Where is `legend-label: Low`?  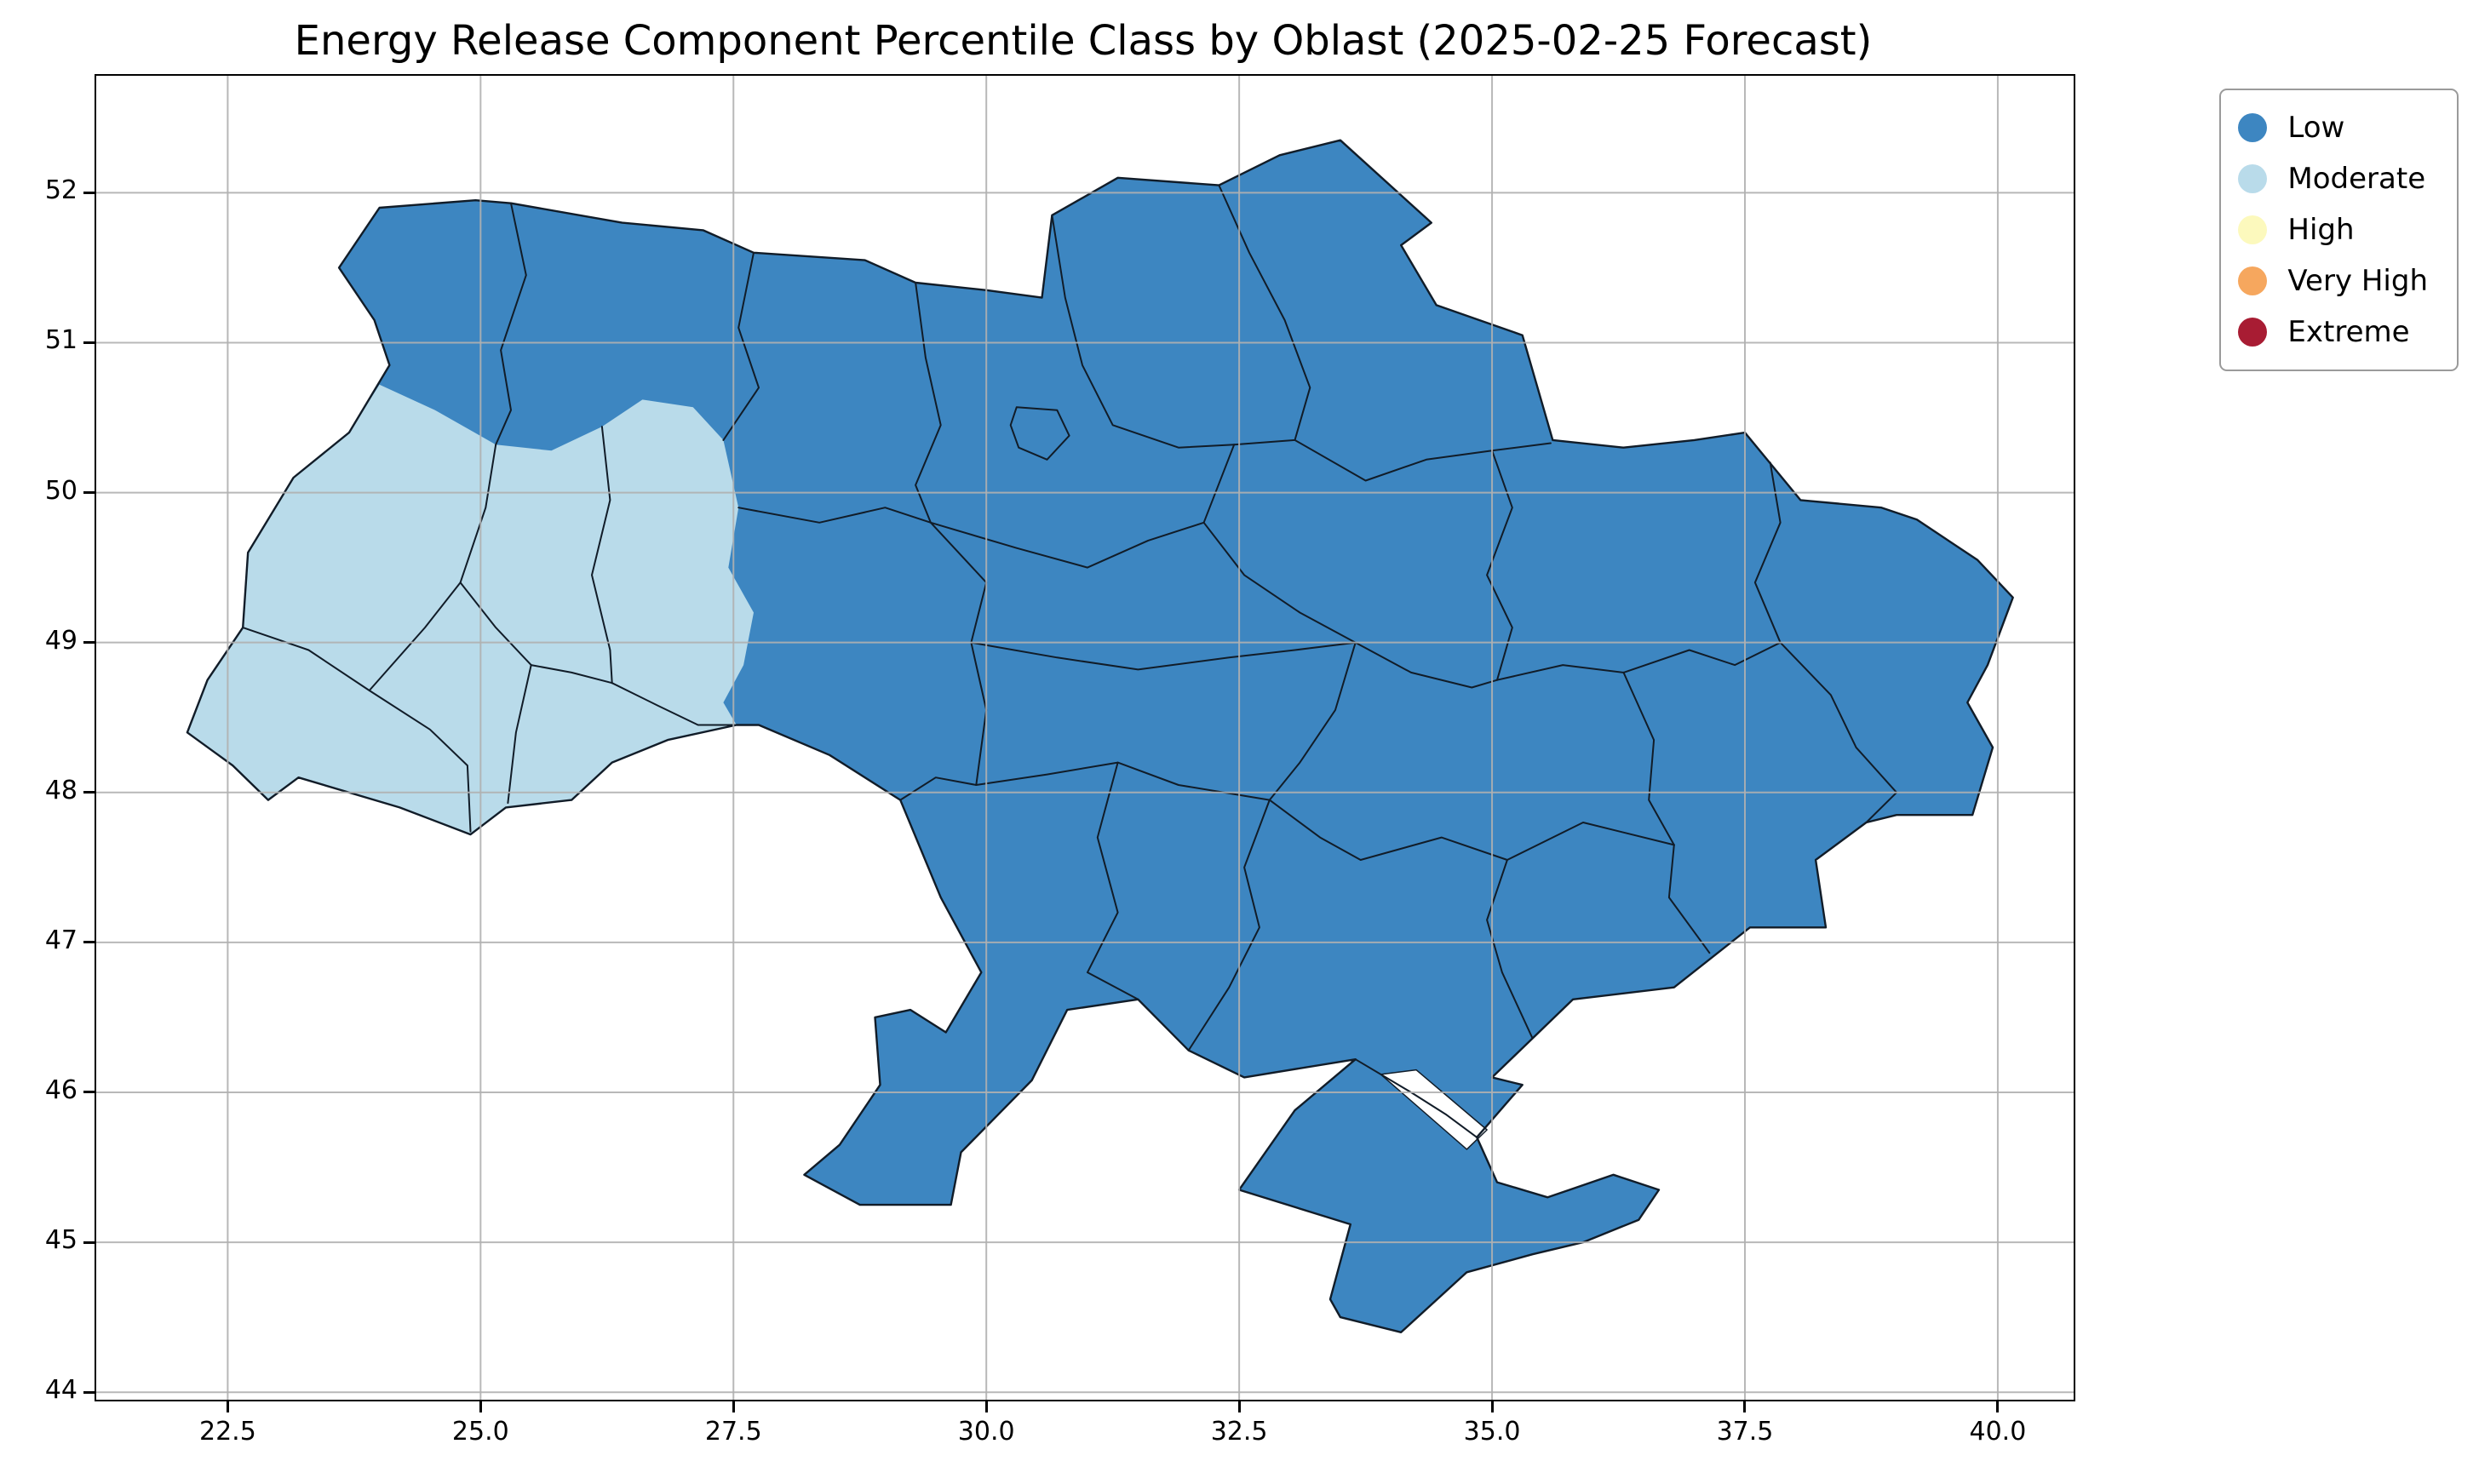
legend-label: Low is located at coordinates (2316, 128).